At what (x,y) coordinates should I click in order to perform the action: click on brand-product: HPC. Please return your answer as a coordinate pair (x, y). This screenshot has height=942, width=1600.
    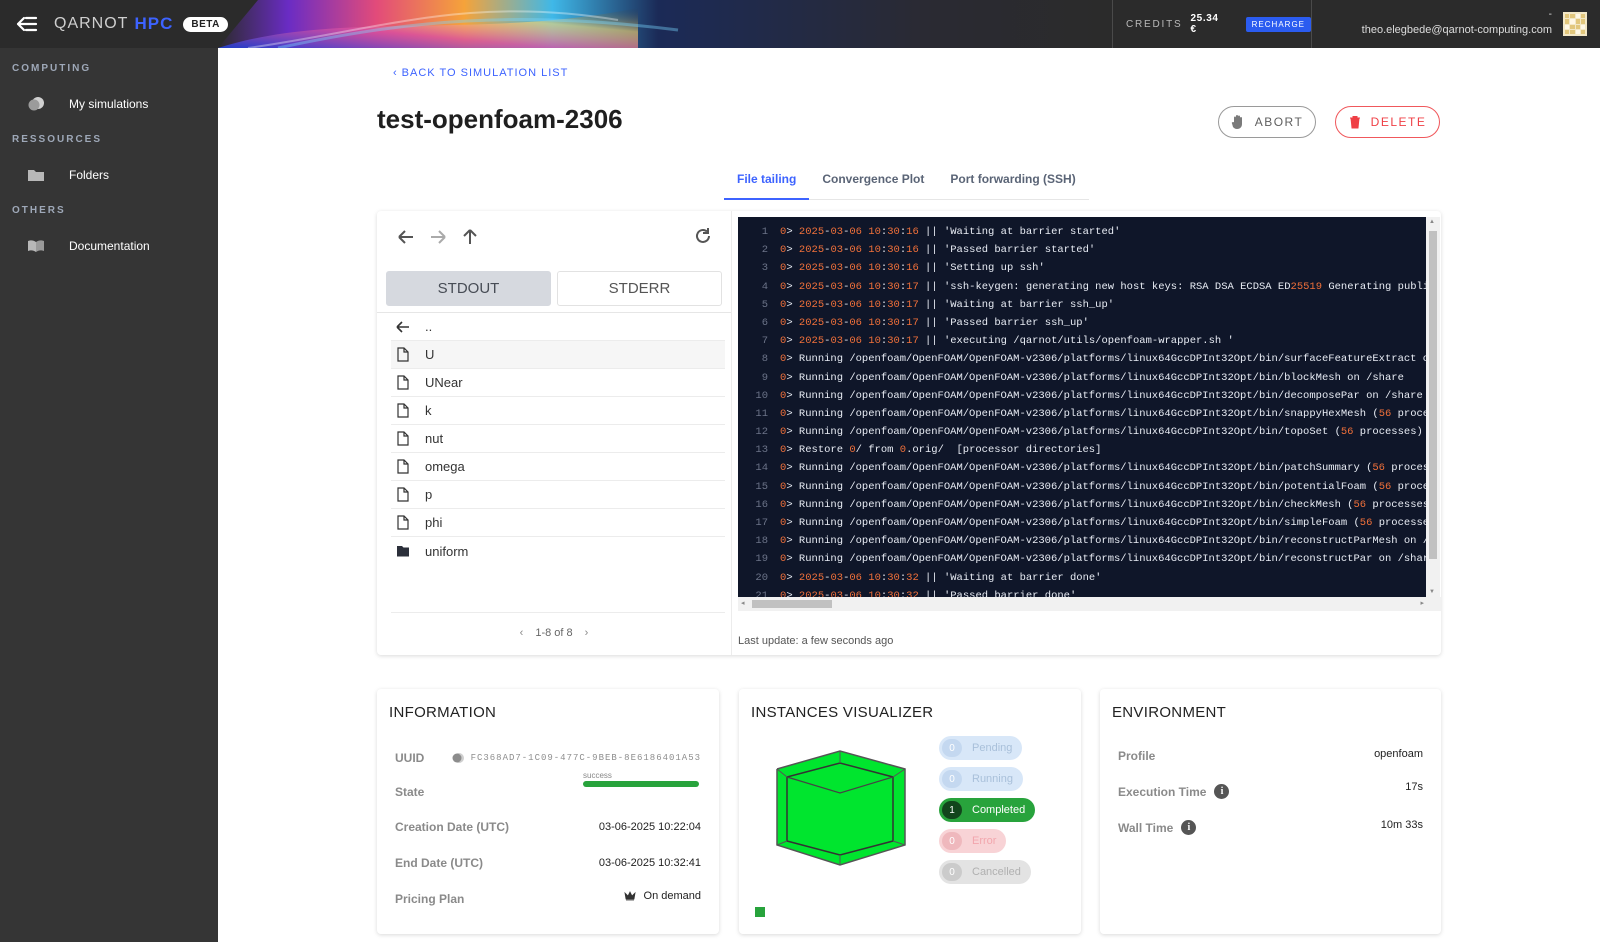
    Looking at the image, I should click on (154, 23).